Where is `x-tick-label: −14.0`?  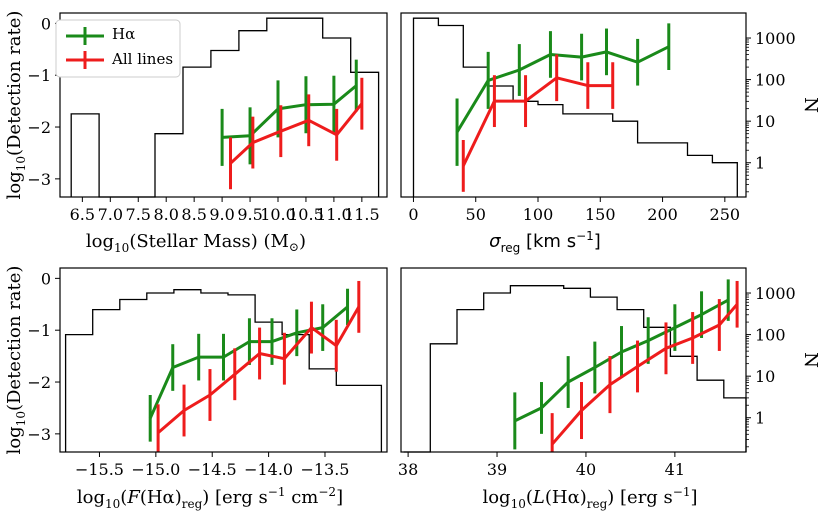
x-tick-label: −14.0 is located at coordinates (268, 469).